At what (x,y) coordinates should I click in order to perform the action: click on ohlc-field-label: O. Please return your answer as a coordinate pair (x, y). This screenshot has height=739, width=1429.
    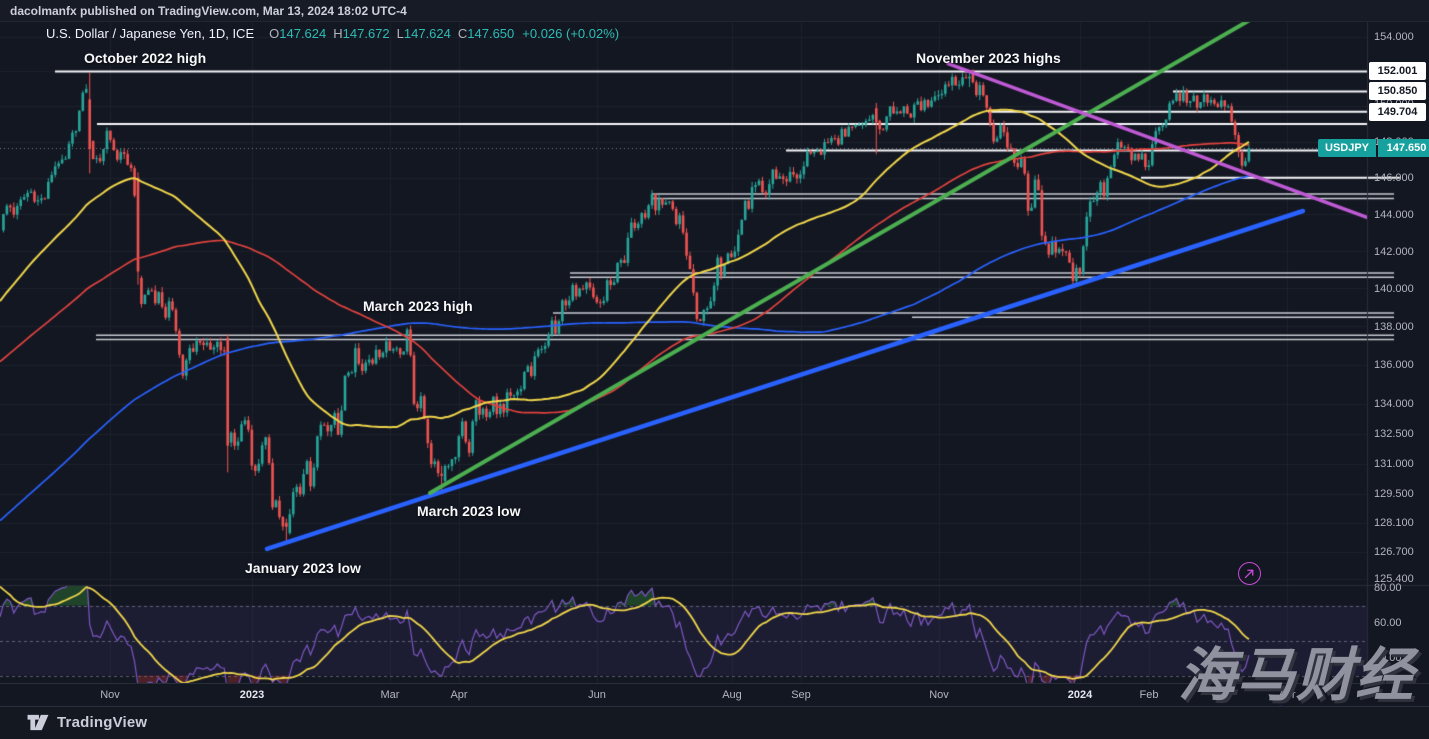
    Looking at the image, I should click on (274, 33).